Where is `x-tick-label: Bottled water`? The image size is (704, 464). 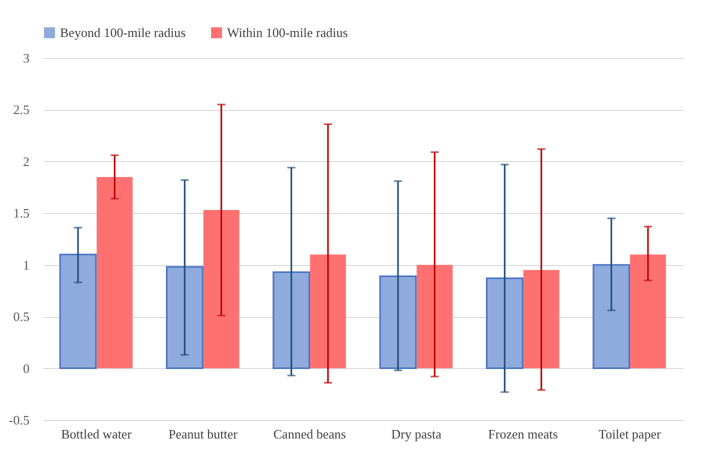 x-tick-label: Bottled water is located at coordinates (96, 434).